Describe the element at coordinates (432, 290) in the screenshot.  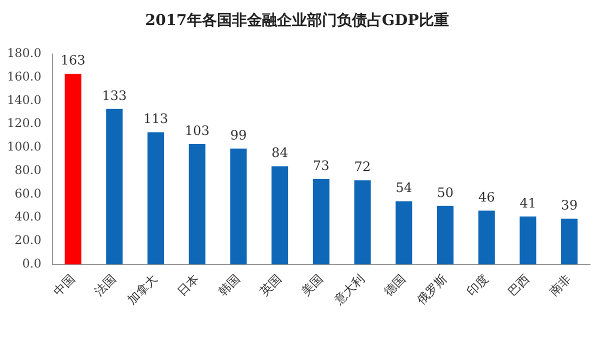
I see `x-tick-label: 俄罗斯` at that location.